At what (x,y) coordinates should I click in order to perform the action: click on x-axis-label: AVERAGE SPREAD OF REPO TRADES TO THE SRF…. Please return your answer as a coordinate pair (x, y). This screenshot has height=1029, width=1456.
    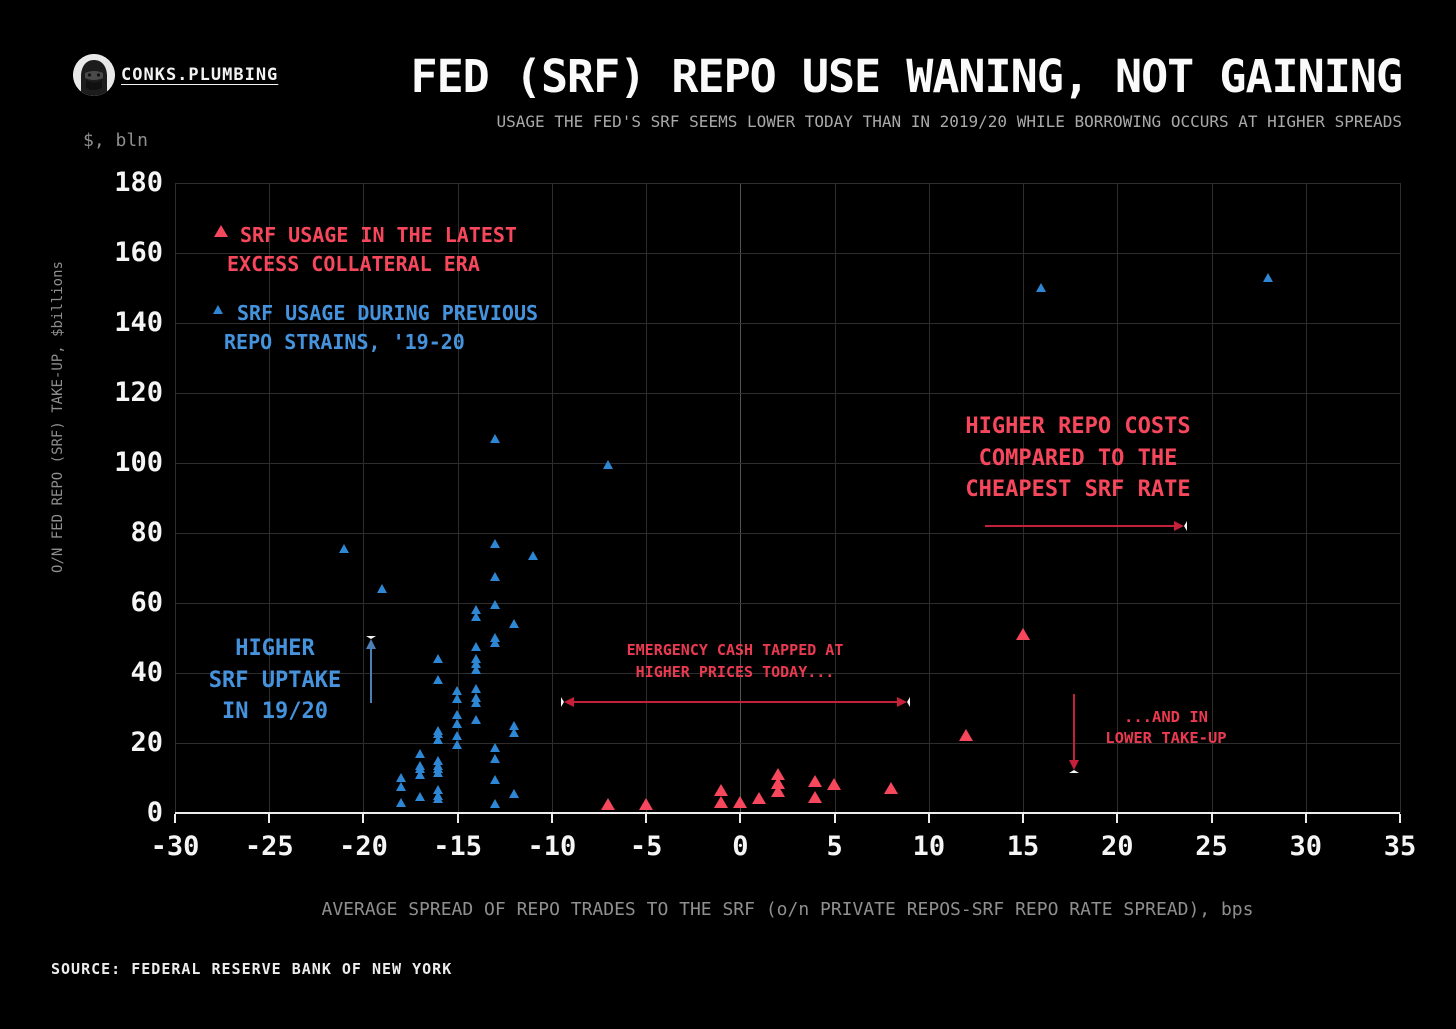
    Looking at the image, I should click on (787, 909).